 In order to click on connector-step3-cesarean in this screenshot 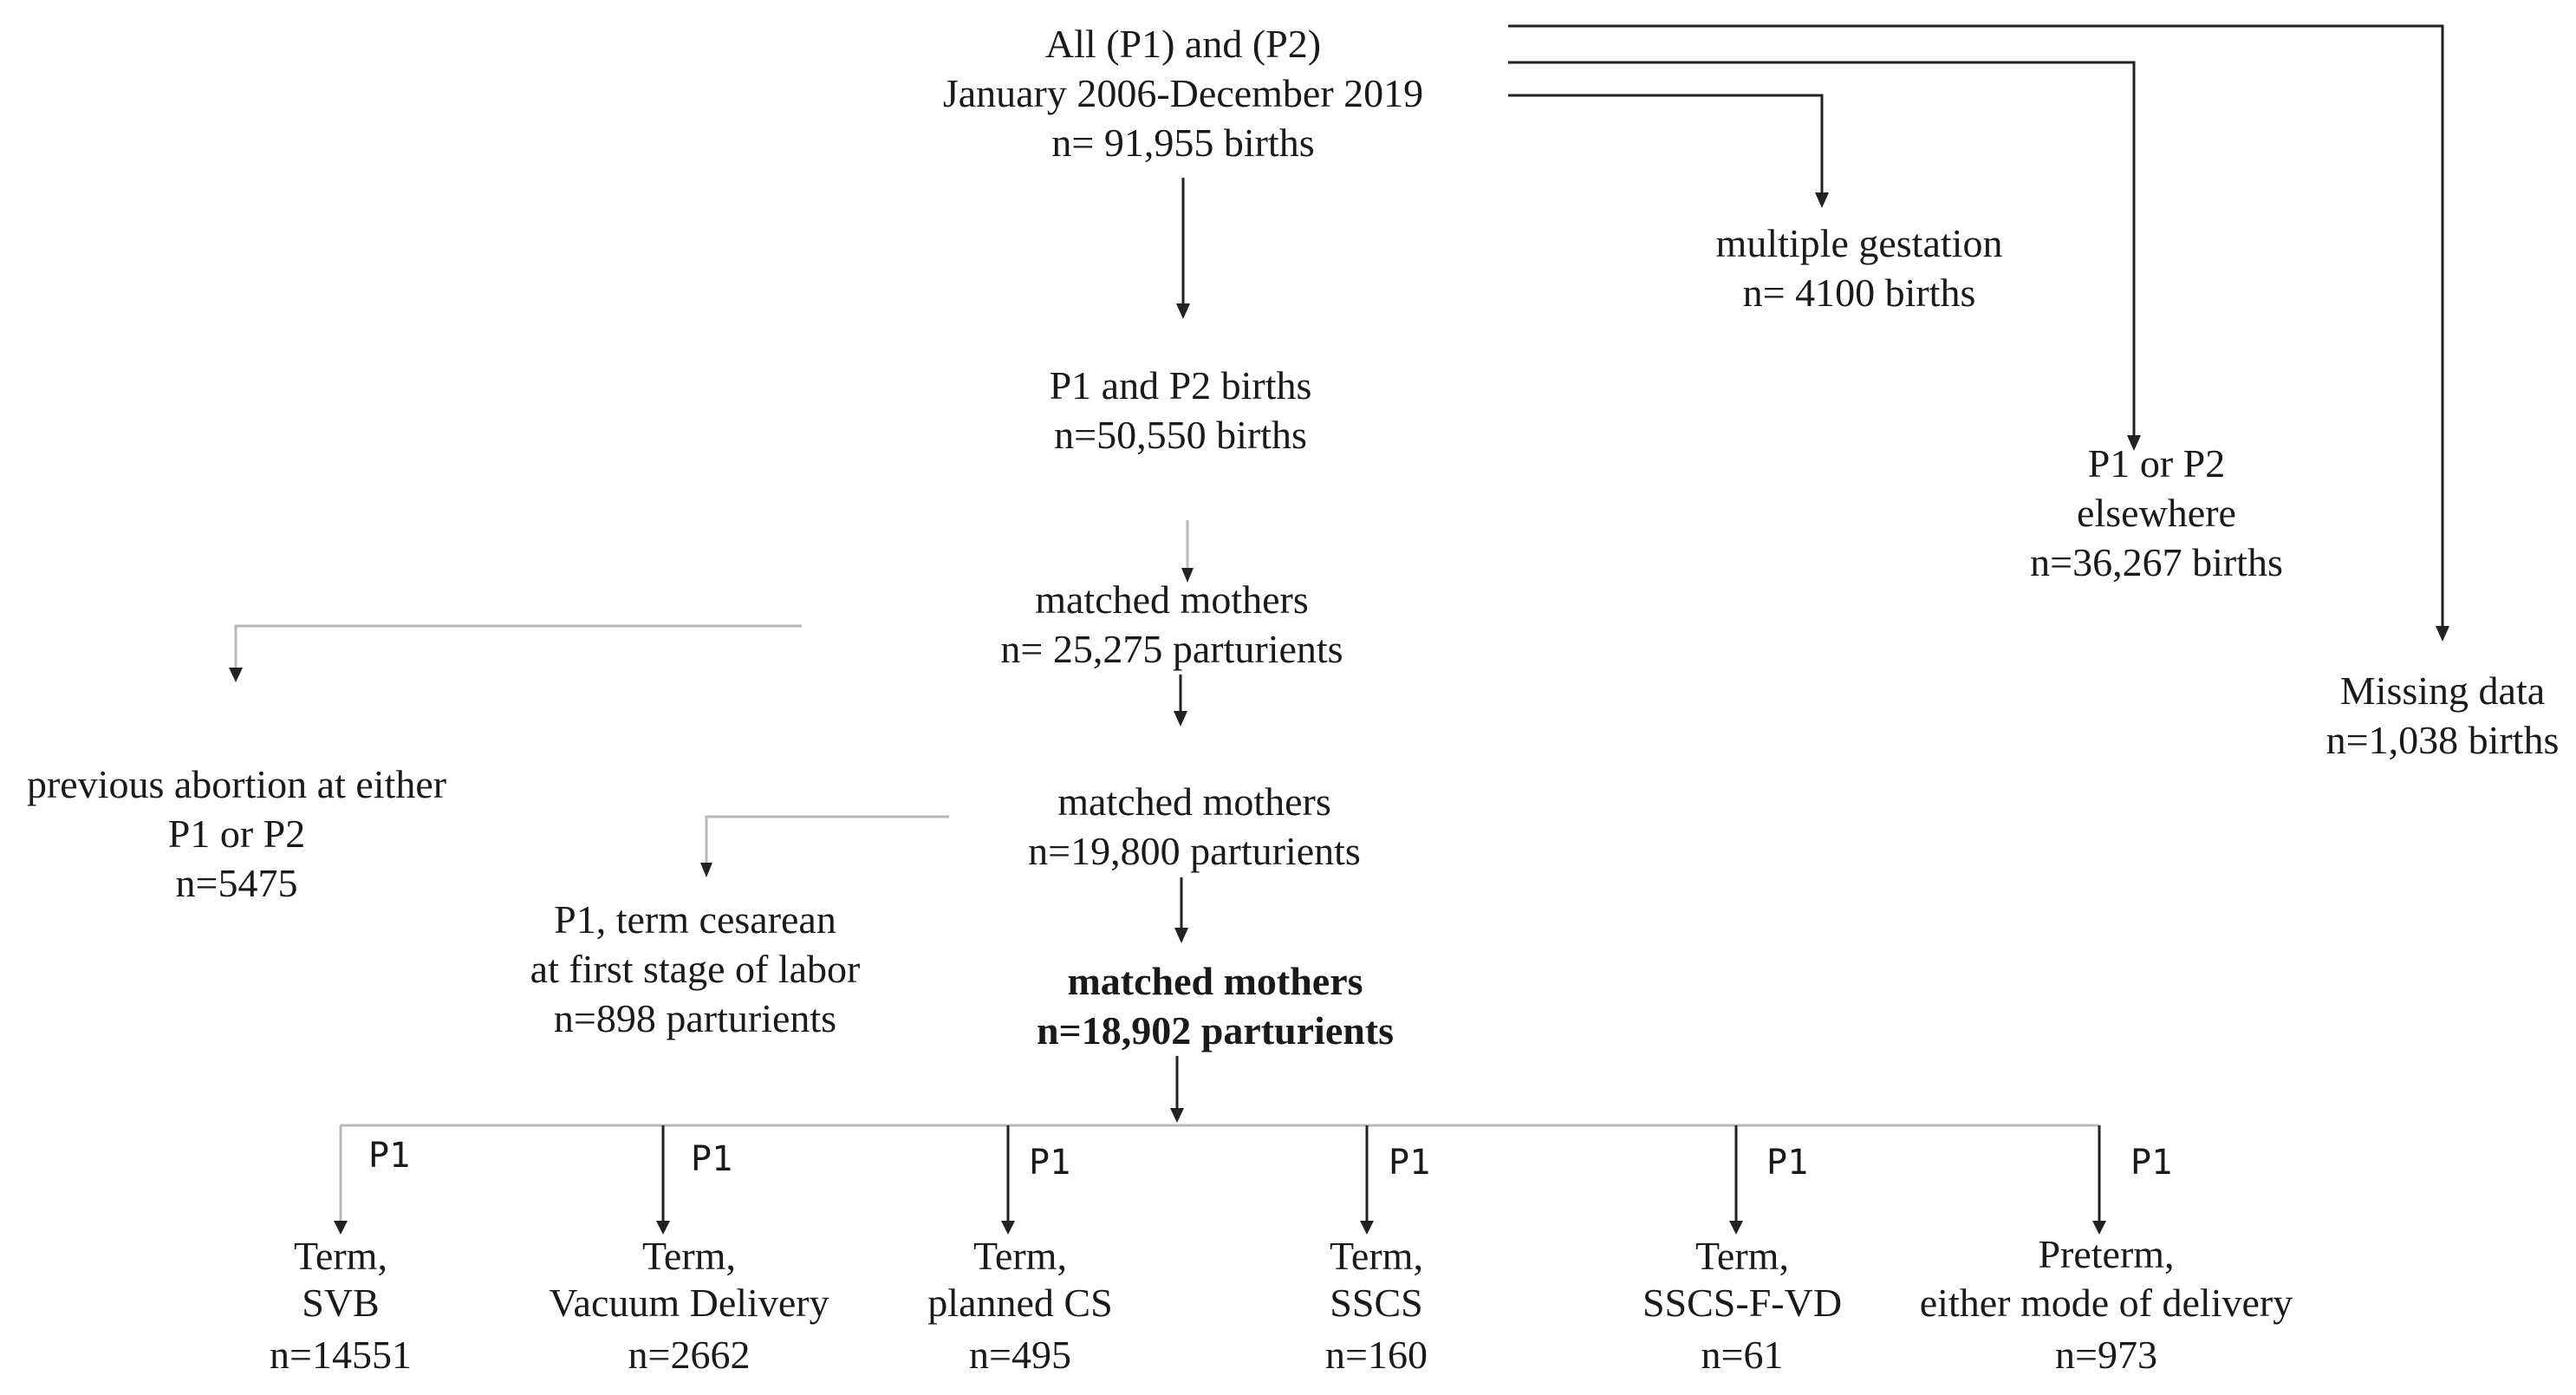, I will do `click(827, 839)`.